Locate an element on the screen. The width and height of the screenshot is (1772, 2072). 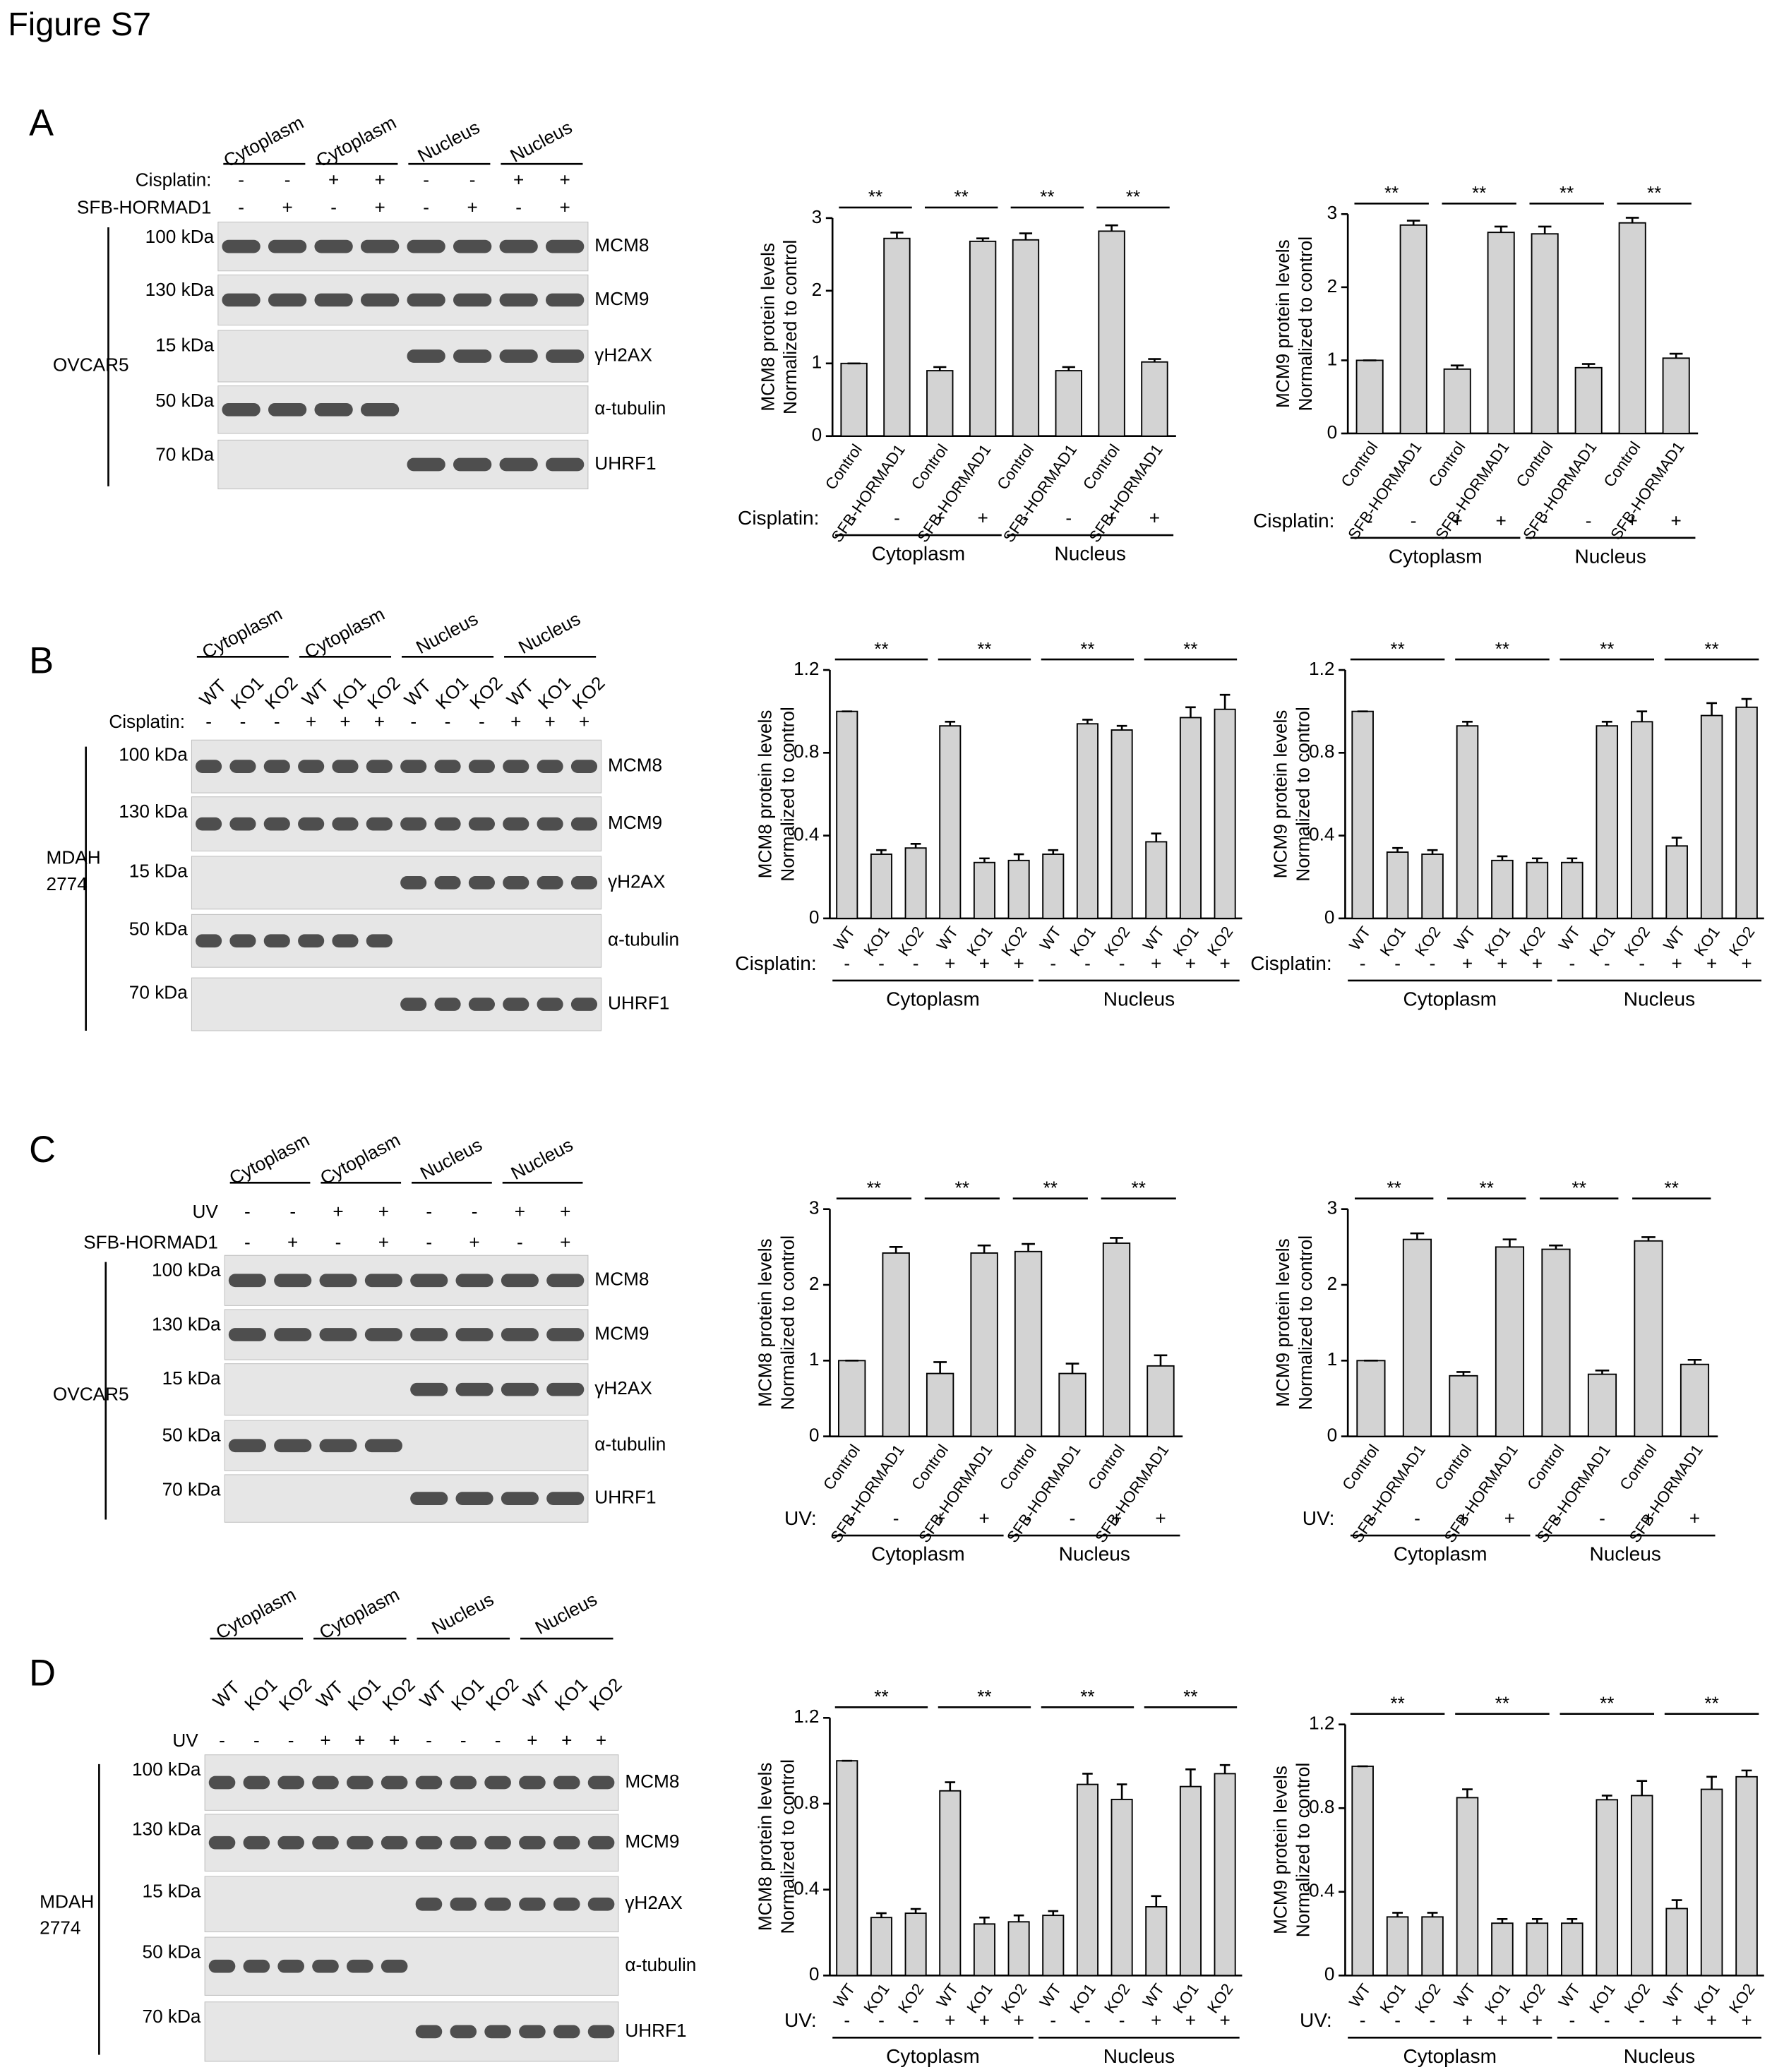
x-tick-label: WT is located at coordinates (844, 1995).